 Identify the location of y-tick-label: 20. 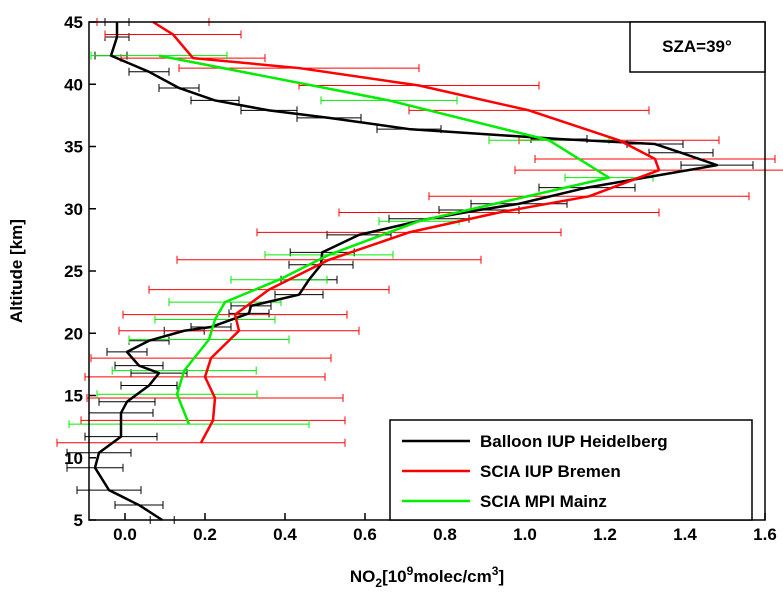
(73, 333).